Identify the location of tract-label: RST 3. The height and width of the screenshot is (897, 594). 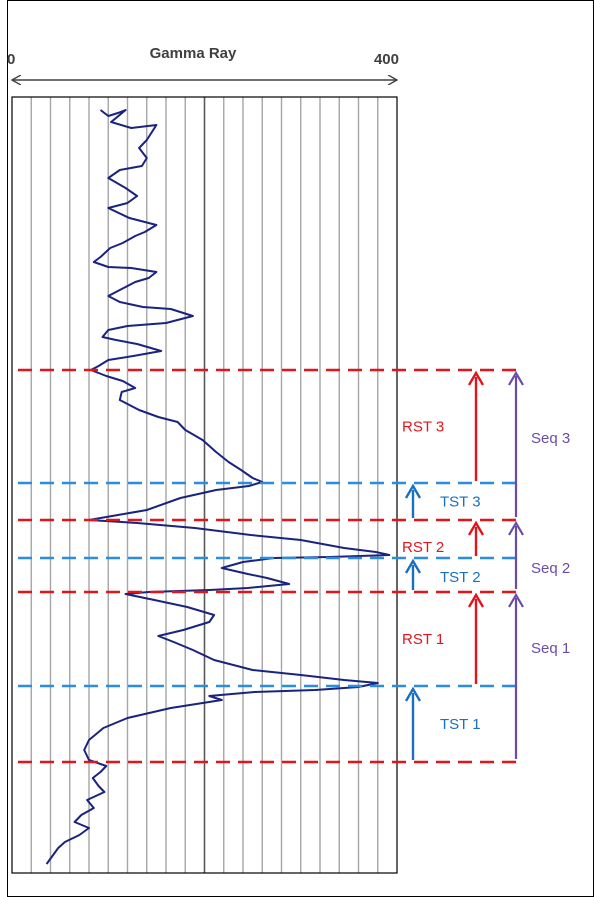
(423, 427).